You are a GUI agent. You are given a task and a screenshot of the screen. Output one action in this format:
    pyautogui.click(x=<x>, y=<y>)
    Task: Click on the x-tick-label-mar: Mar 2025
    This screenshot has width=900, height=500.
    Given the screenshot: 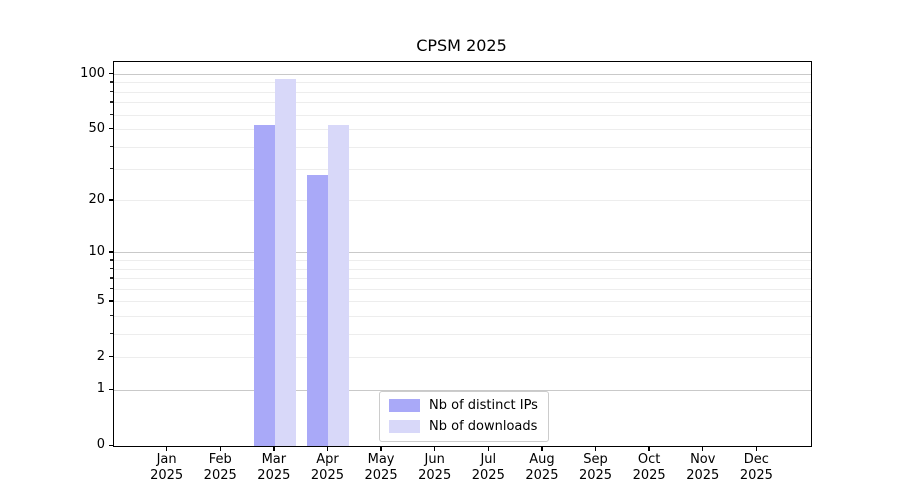 What is the action you would take?
    pyautogui.click(x=274, y=467)
    